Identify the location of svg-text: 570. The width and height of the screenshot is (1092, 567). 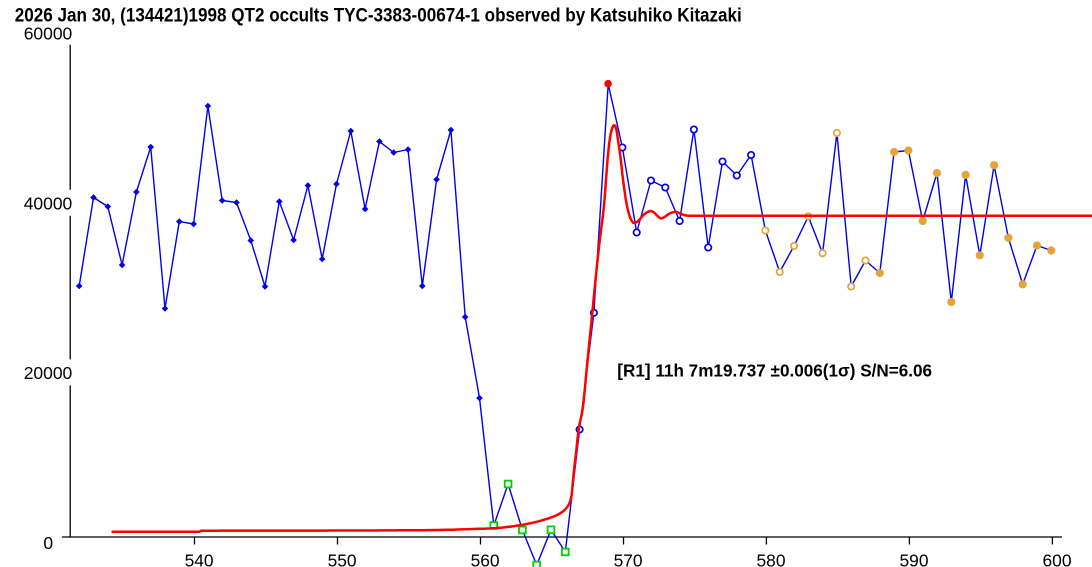
(628, 558).